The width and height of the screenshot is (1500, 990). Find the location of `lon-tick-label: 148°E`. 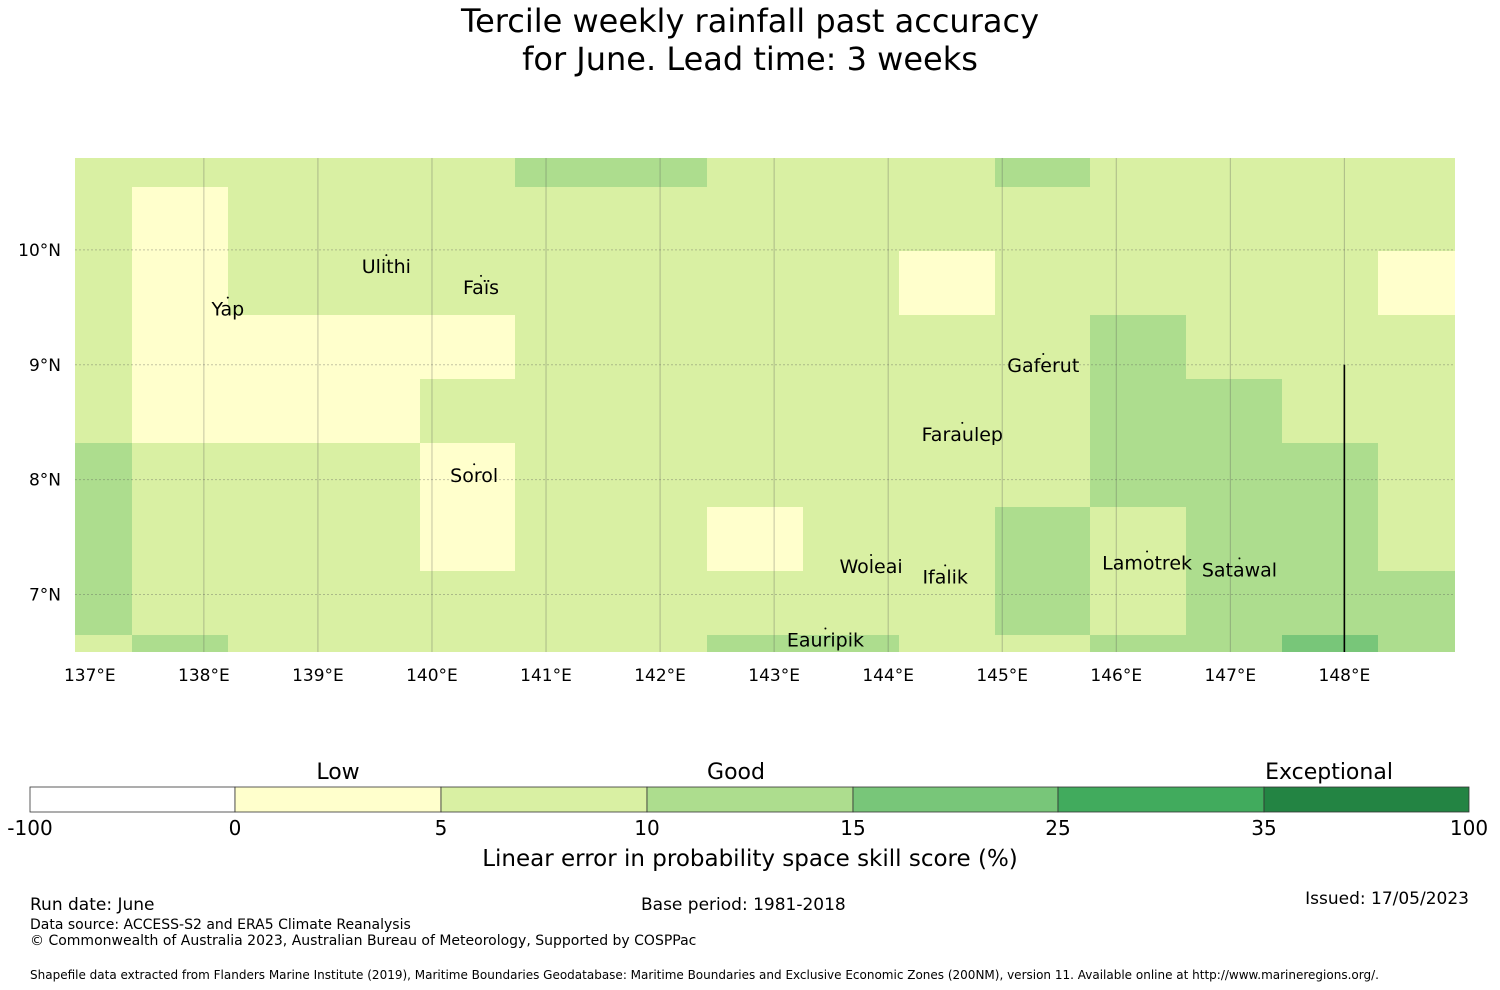

lon-tick-label: 148°E is located at coordinates (1345, 676).